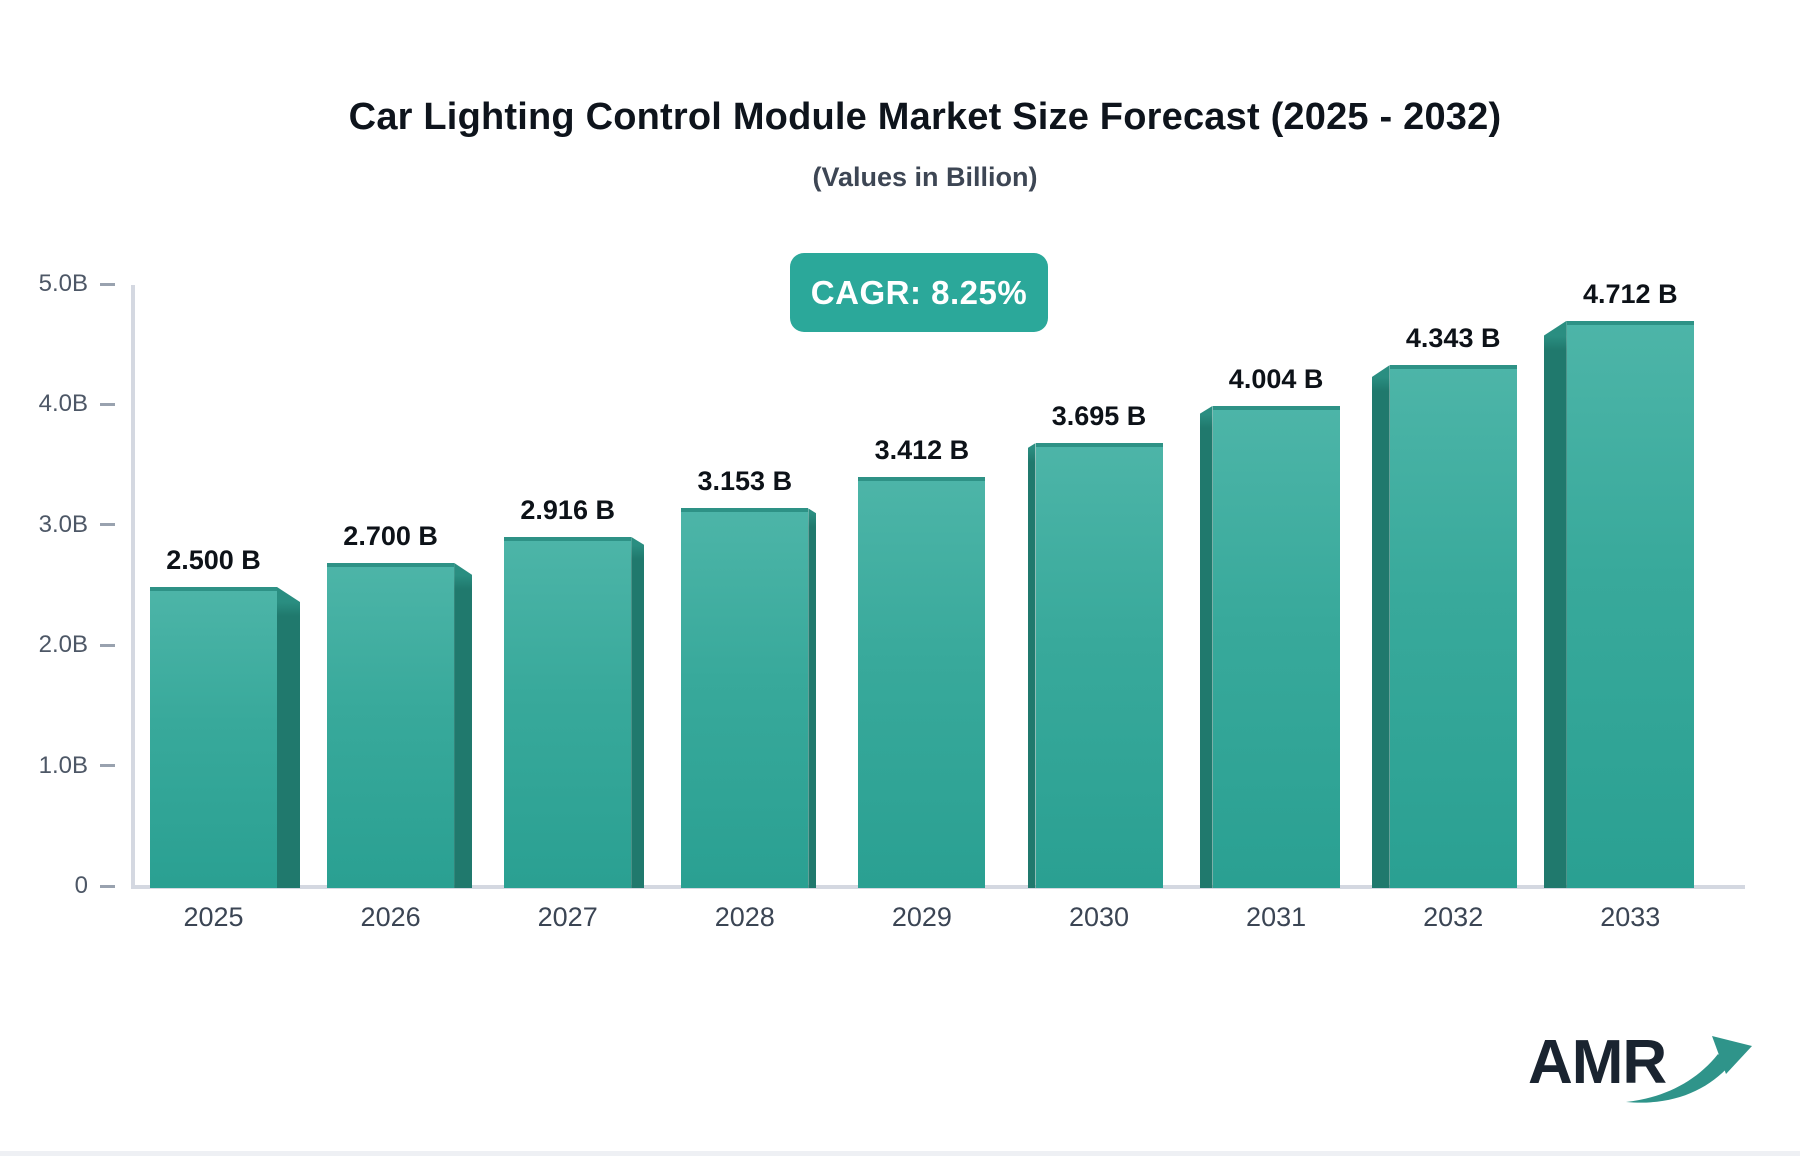 The image size is (1800, 1156). I want to click on bar-value-label: 2.916 B, so click(567, 509).